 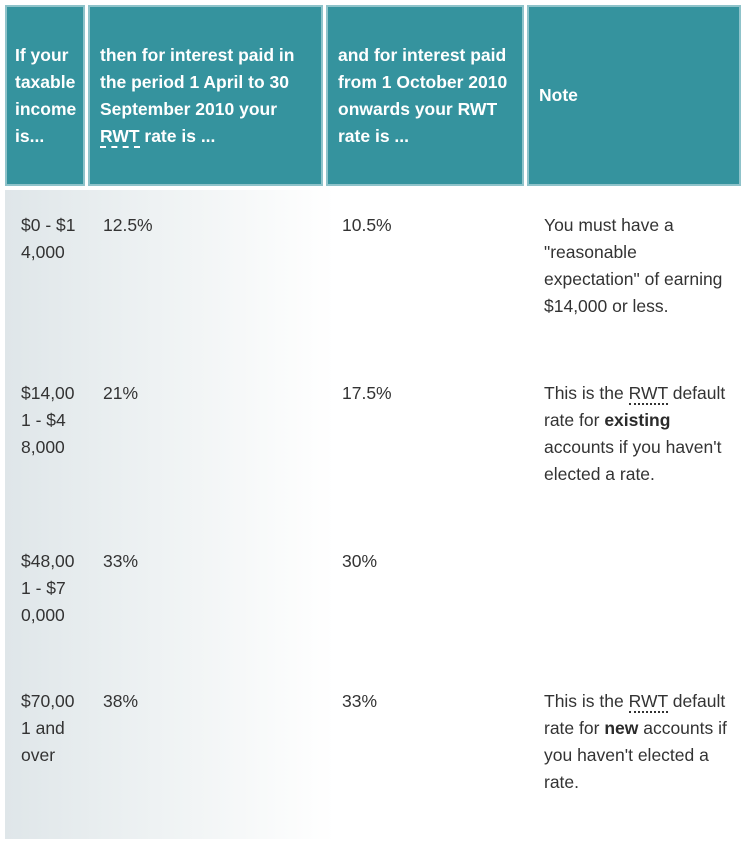 What do you see at coordinates (367, 393) in the screenshot?
I see `rate-period2-cell: 17.5%` at bounding box center [367, 393].